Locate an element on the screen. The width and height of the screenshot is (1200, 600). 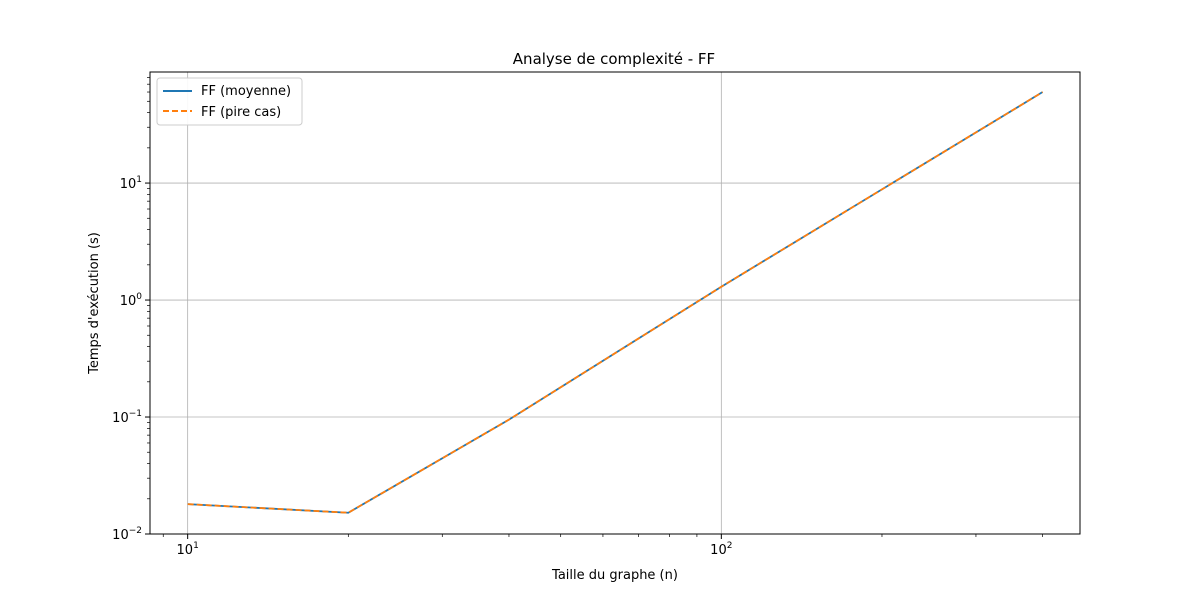
legend: FF (moyenne) FF (pire cas) is located at coordinates (229, 101).